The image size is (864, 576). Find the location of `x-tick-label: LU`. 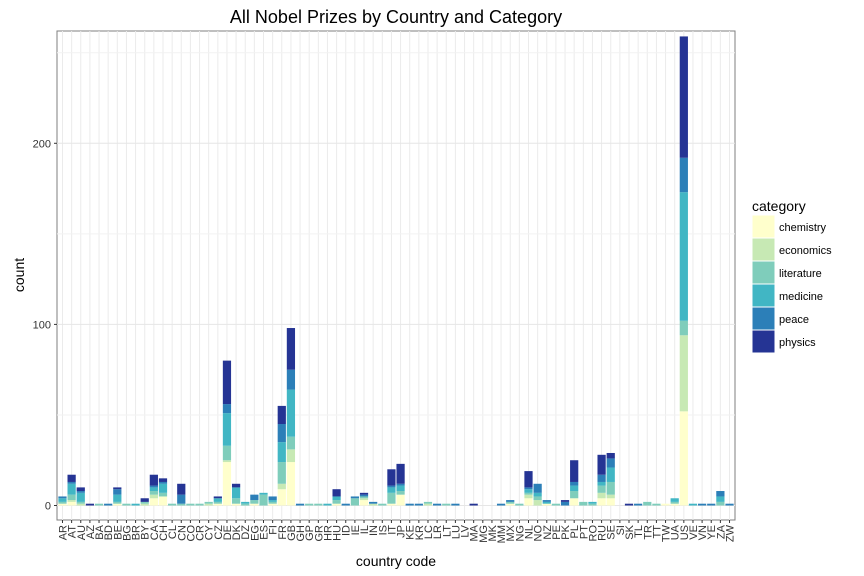

x-tick-label: LU is located at coordinates (456, 532).